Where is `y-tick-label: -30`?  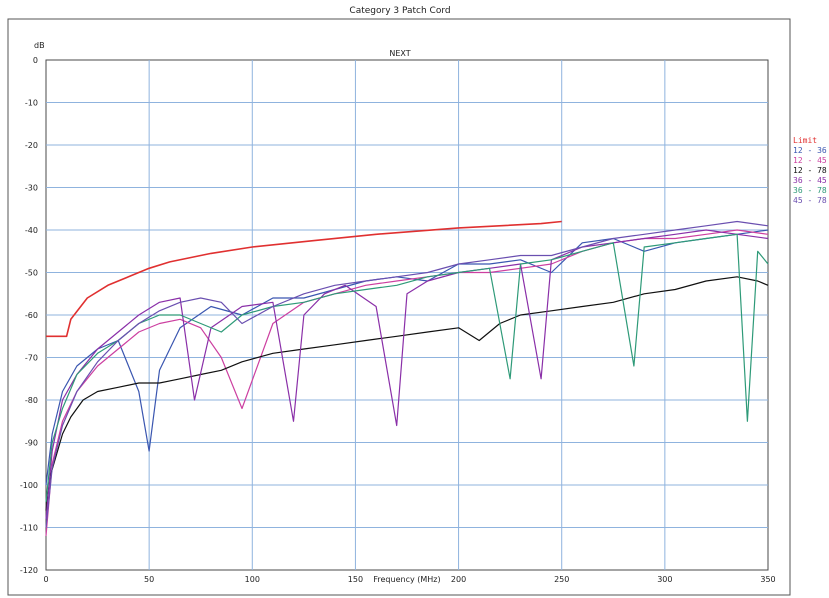 y-tick-label: -30 is located at coordinates (31, 188).